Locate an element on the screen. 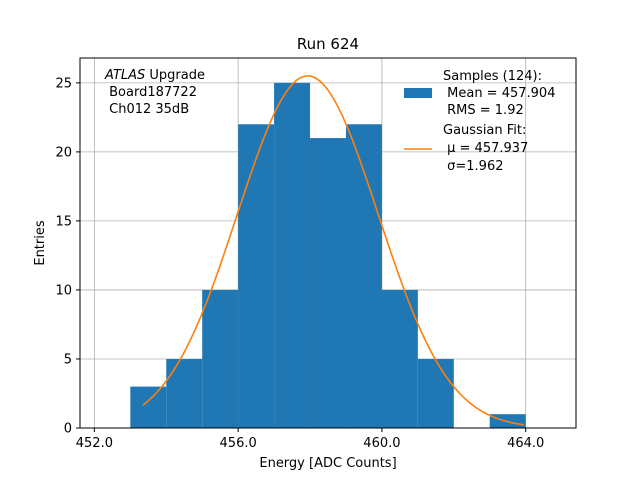 This screenshot has height=480, width=640. annotation-line-1: ATLAS Upgrade is located at coordinates (154, 75).